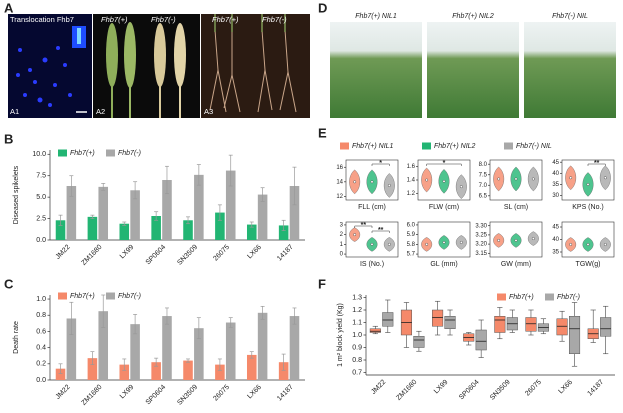 The width and height of the screenshot is (623, 413). What do you see at coordinates (411, 181) in the screenshot?
I see `y-tick-label: 1.4` at bounding box center [411, 181].